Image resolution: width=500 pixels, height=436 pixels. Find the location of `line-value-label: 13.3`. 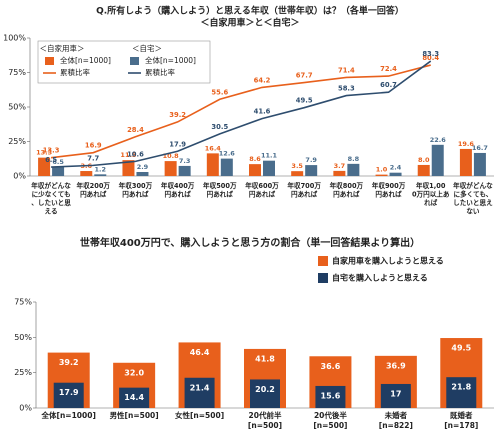

line-value-label: 13.3 is located at coordinates (51, 151).